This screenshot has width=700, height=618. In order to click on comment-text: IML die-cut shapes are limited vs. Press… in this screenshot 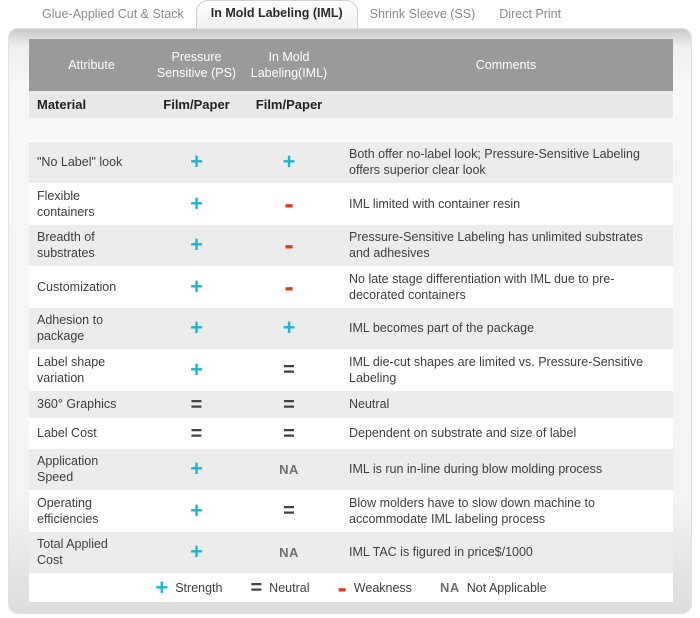, I will do `click(496, 369)`.